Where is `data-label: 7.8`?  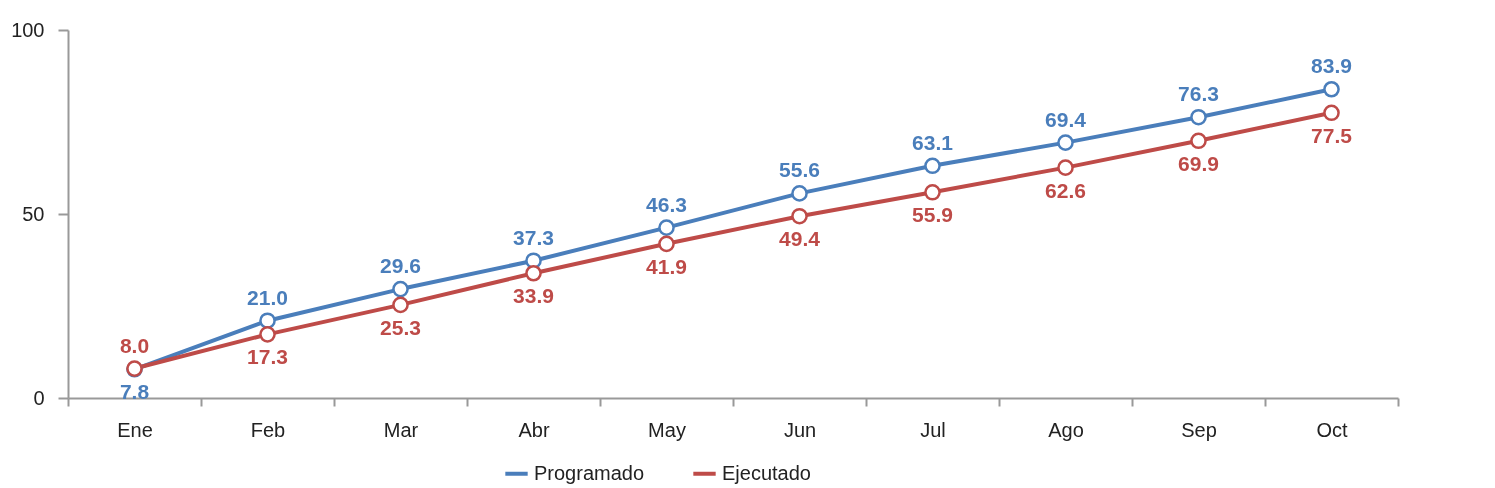
data-label: 7.8 is located at coordinates (134, 392).